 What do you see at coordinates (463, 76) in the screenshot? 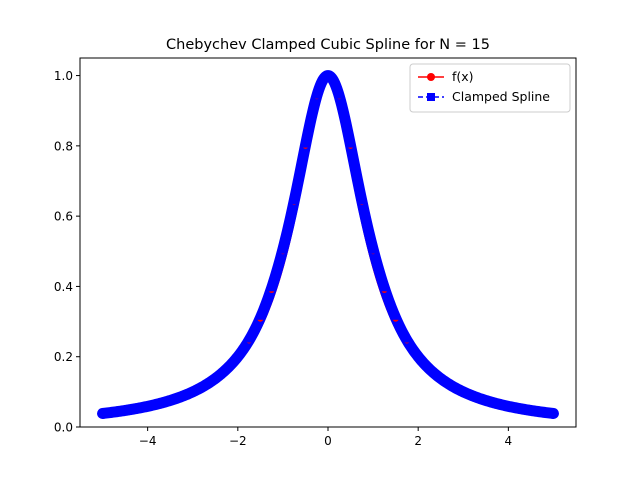
I see `legend-fx-label: f(x)` at bounding box center [463, 76].